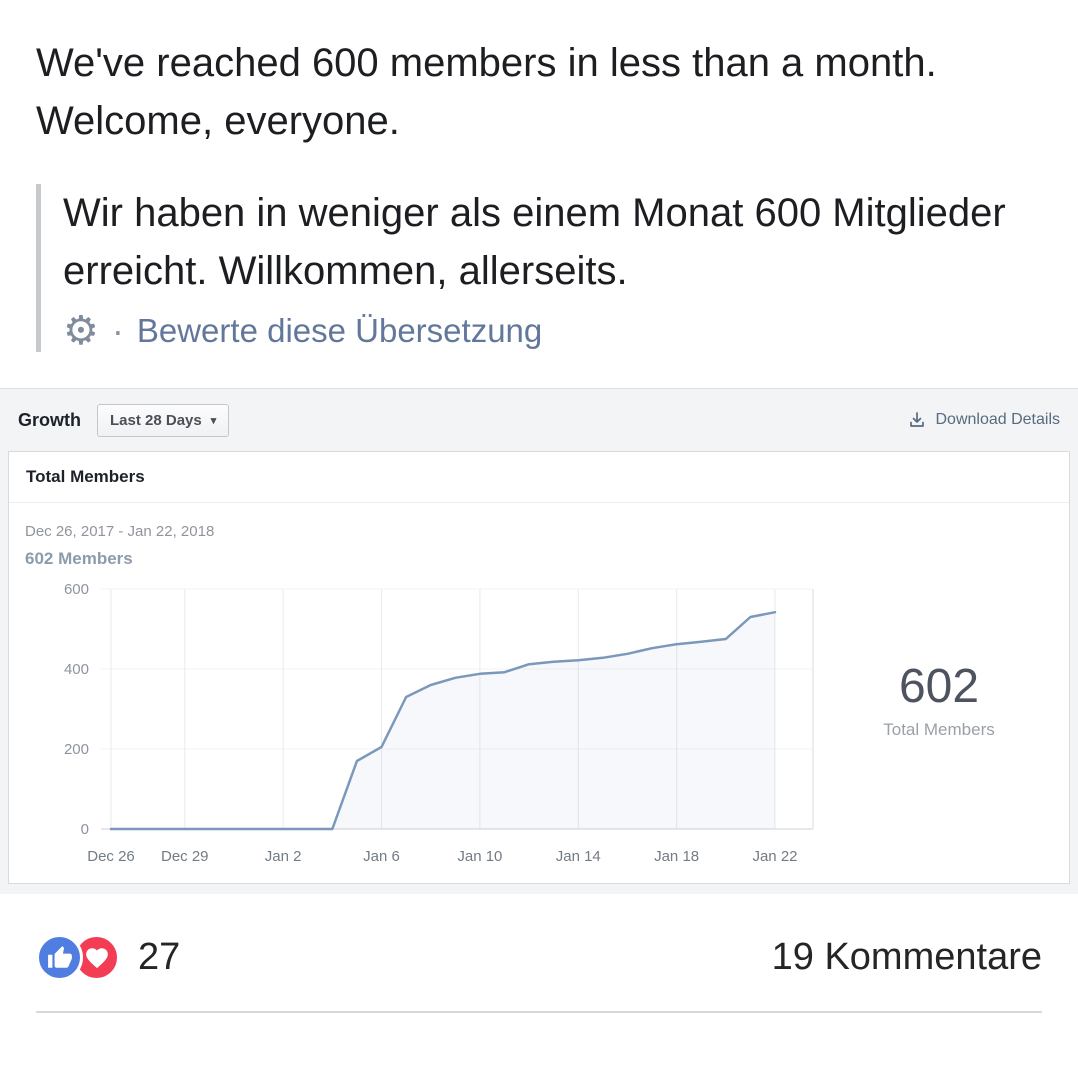  Describe the element at coordinates (381, 856) in the screenshot. I see `svg-text: Jan 6` at that location.